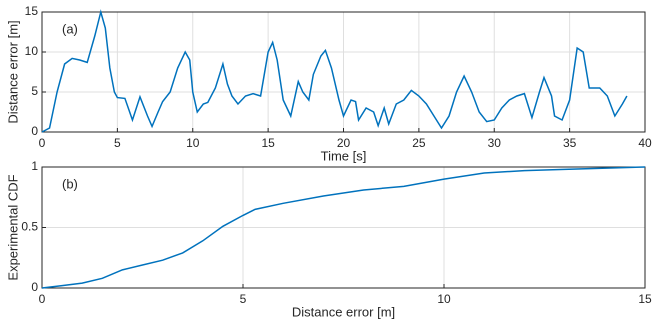  I want to click on x-tick-label: 25, so click(419, 143).